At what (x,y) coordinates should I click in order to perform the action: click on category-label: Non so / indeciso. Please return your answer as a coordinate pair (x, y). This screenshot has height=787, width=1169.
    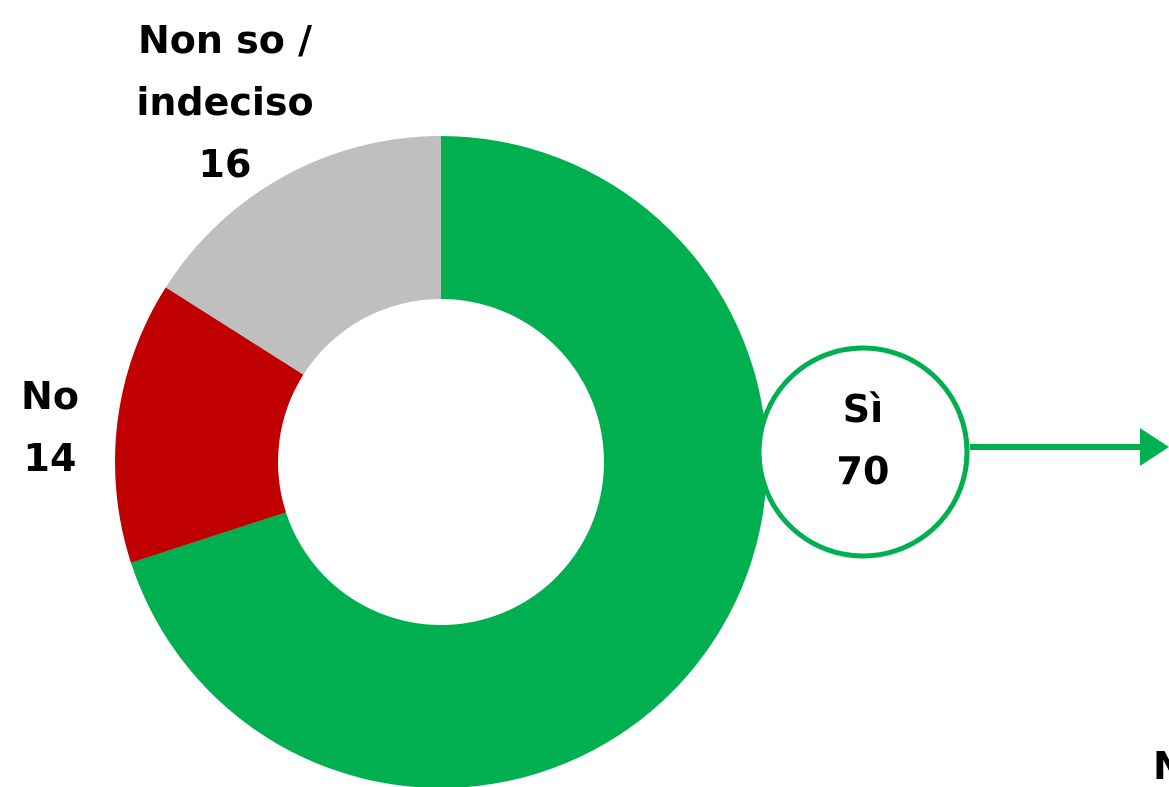
    Looking at the image, I should click on (225, 71).